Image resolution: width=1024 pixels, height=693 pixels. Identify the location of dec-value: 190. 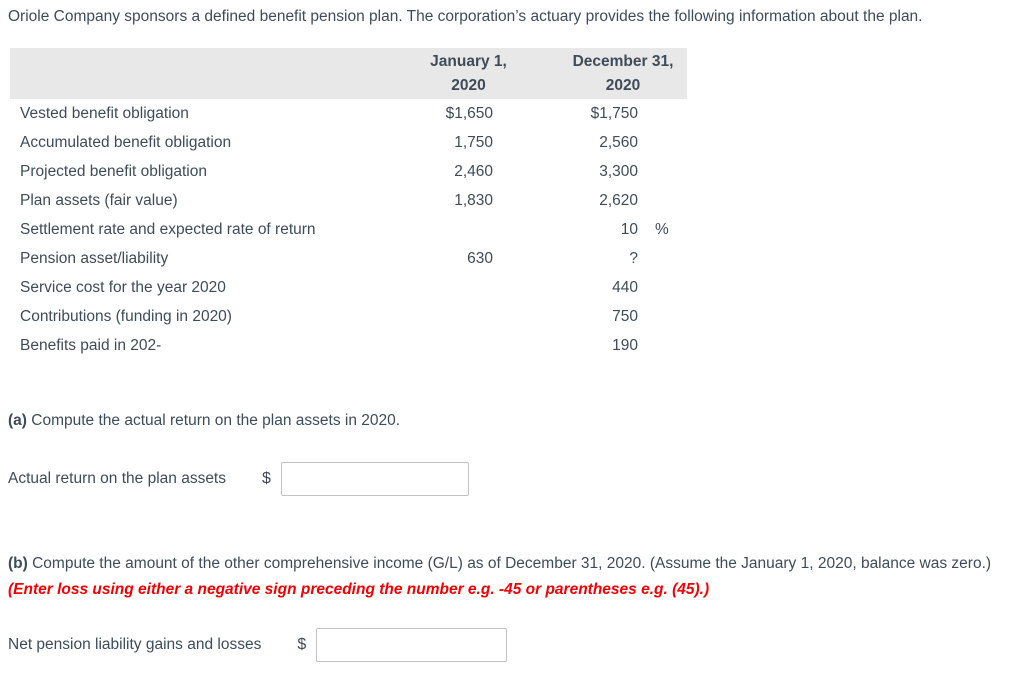
(625, 345).